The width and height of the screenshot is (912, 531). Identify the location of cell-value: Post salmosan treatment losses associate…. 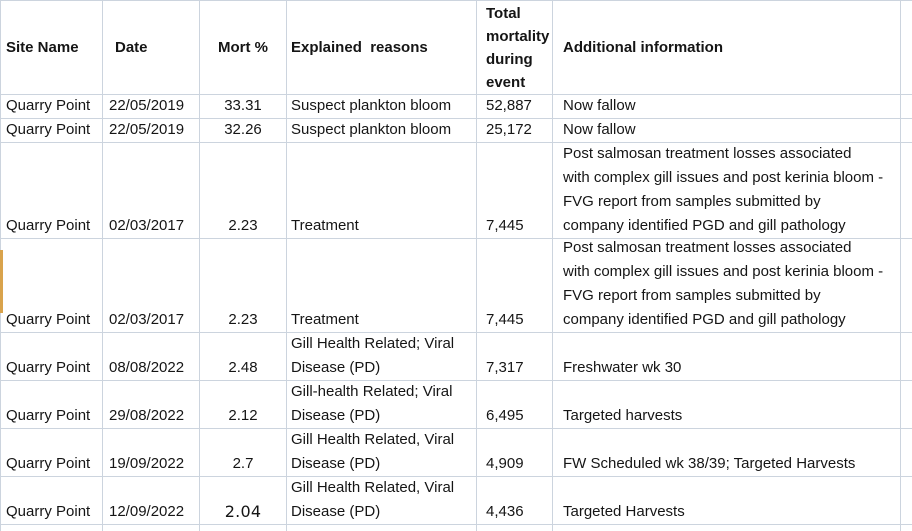
(723, 283).